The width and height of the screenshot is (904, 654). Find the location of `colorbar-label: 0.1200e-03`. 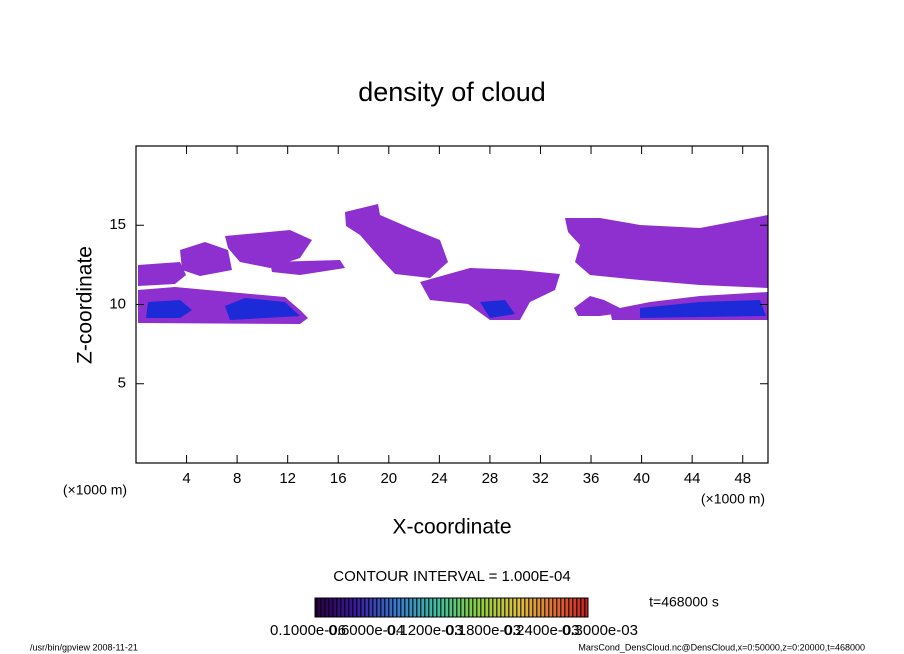

colorbar-label: 0.1200e-03 is located at coordinates (425, 630).